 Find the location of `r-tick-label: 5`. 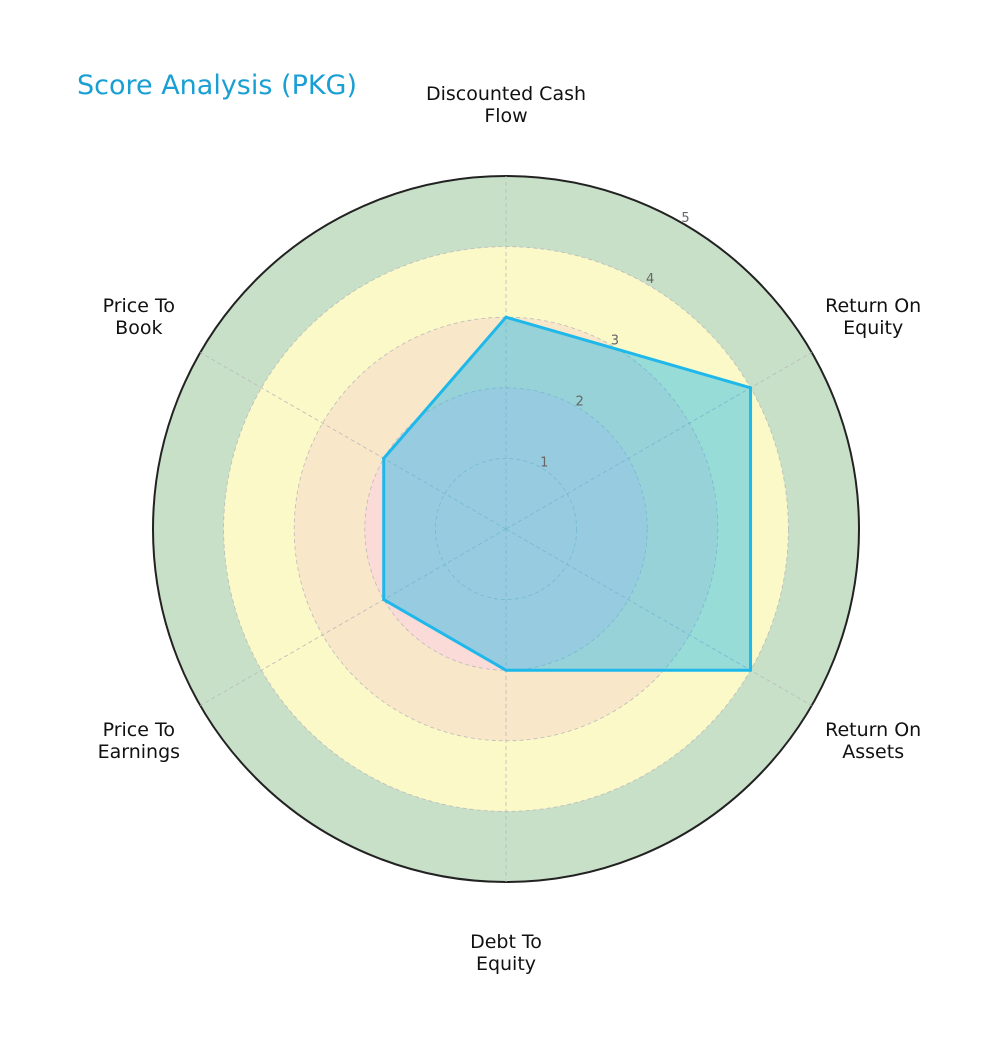

r-tick-label: 5 is located at coordinates (685, 218).